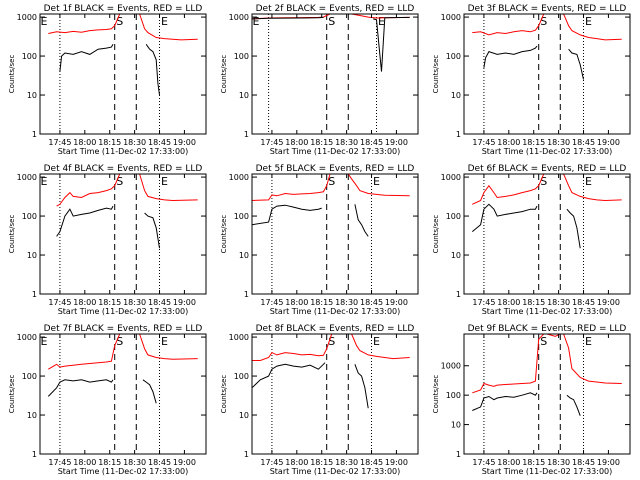 Image resolution: width=640 pixels, height=480 pixels. Describe the element at coordinates (547, 9) in the screenshot. I see `panel-title: Det 3f BLACK = Events, RED = LLD` at that location.